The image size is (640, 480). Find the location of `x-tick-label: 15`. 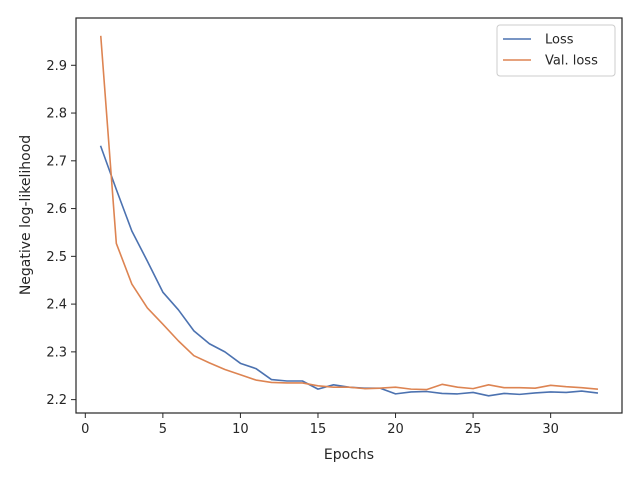

x-tick-label: 15 is located at coordinates (318, 429).